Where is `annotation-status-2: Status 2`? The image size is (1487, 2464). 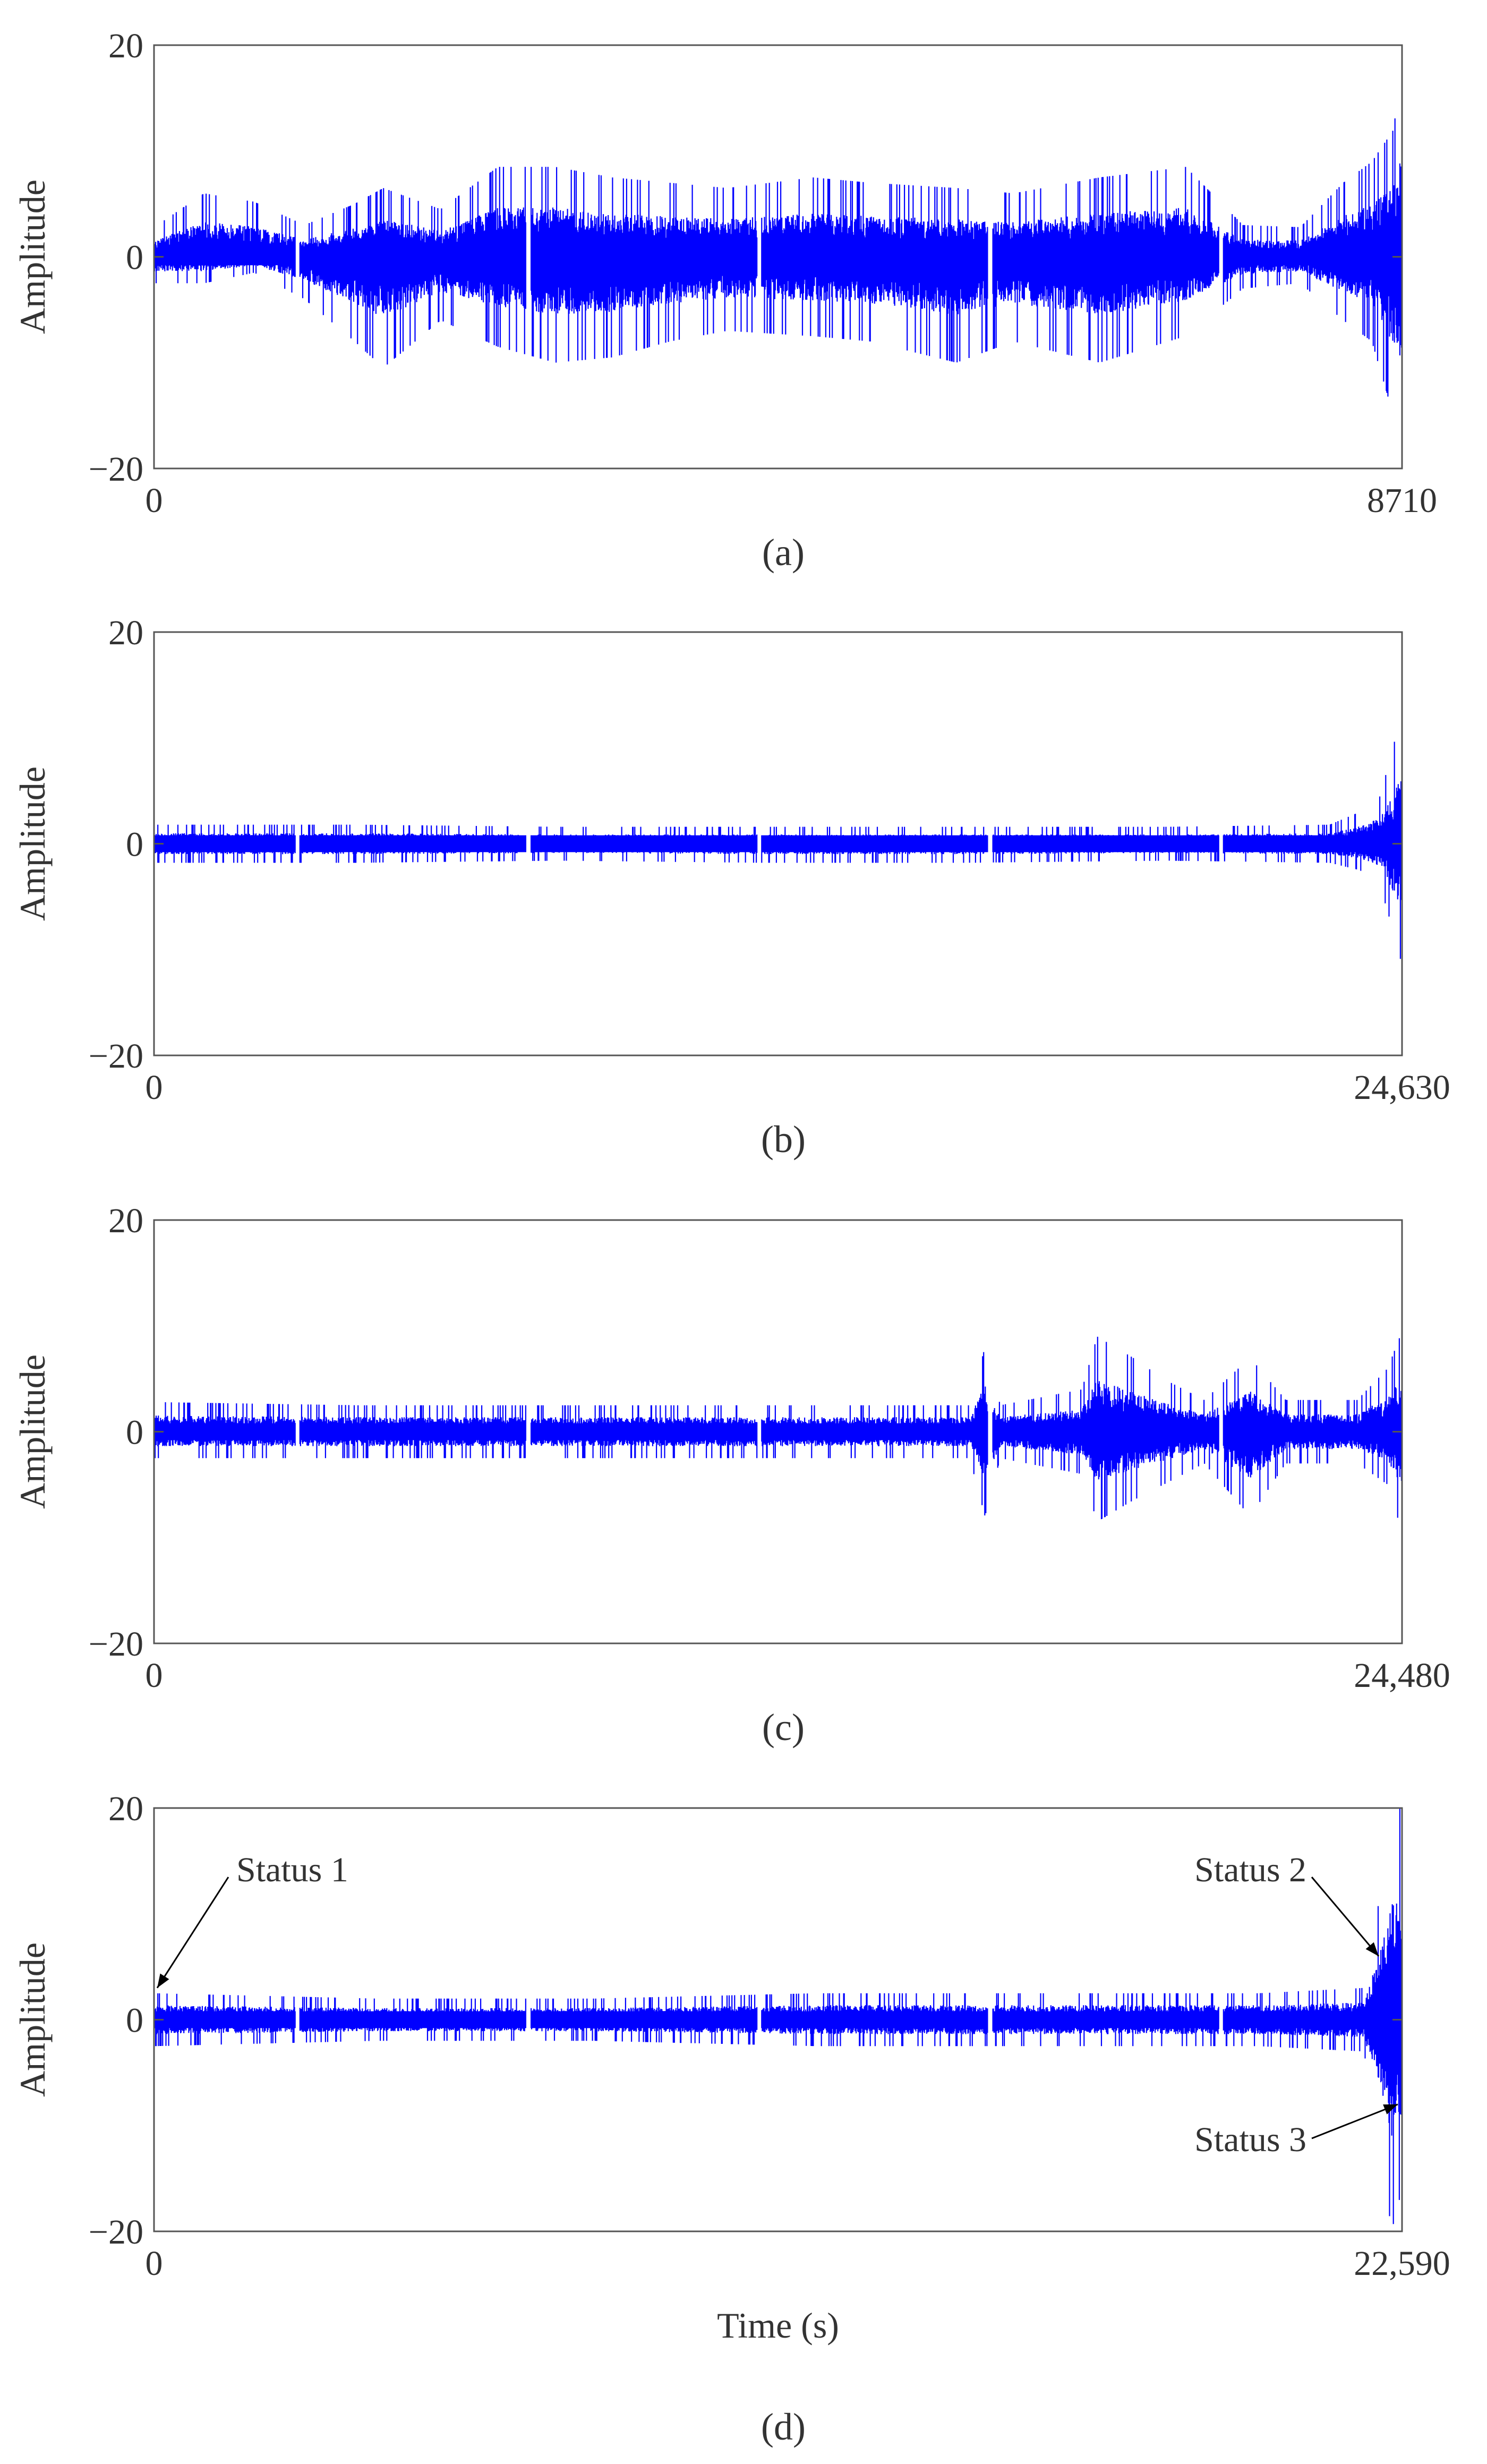
annotation-status-2: Status 2 is located at coordinates (1250, 1870).